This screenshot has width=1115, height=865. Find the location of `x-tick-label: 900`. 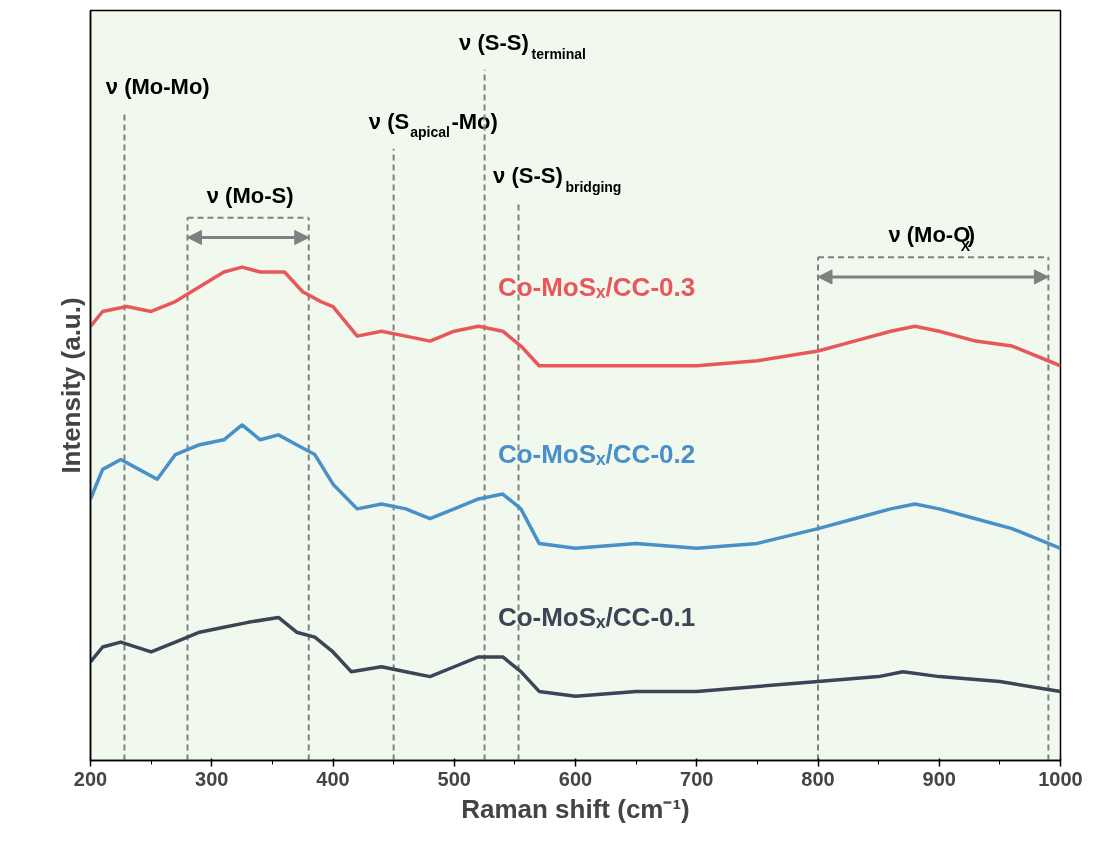

x-tick-label: 900 is located at coordinates (939, 778).